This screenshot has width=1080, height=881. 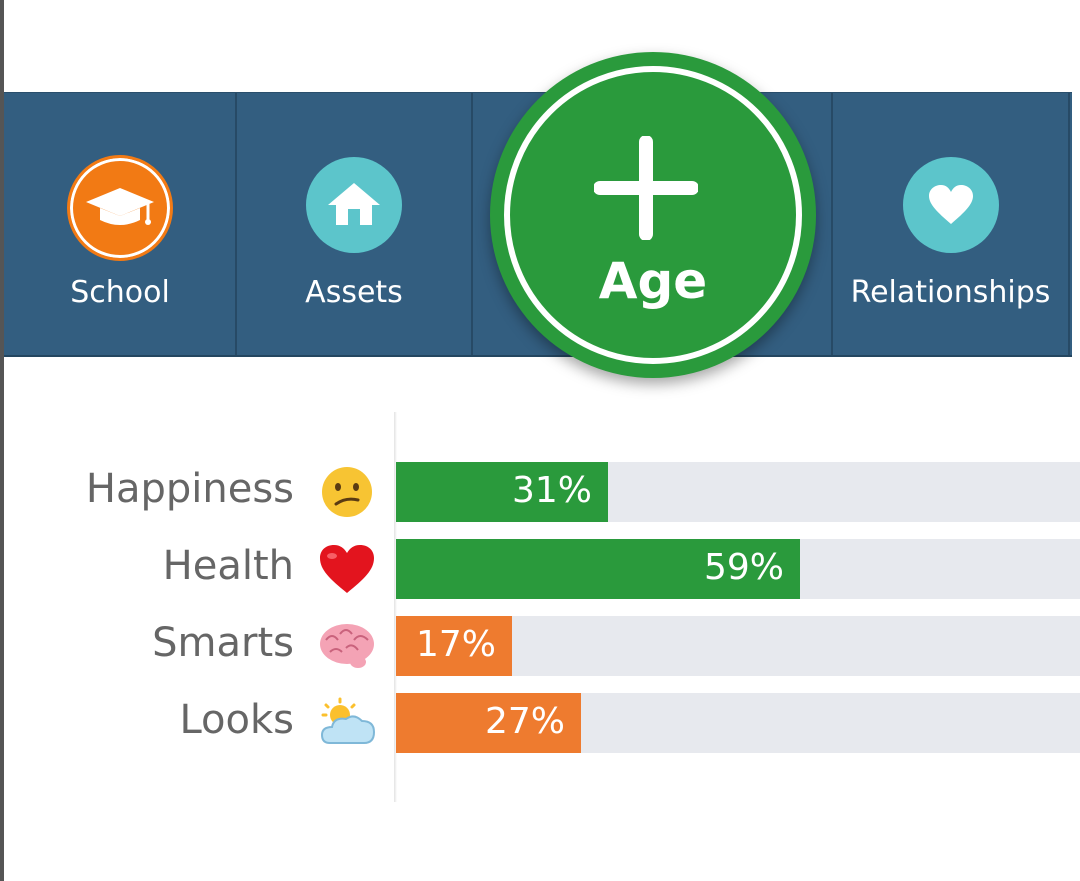 What do you see at coordinates (120, 292) in the screenshot?
I see `nav-label-school: School` at bounding box center [120, 292].